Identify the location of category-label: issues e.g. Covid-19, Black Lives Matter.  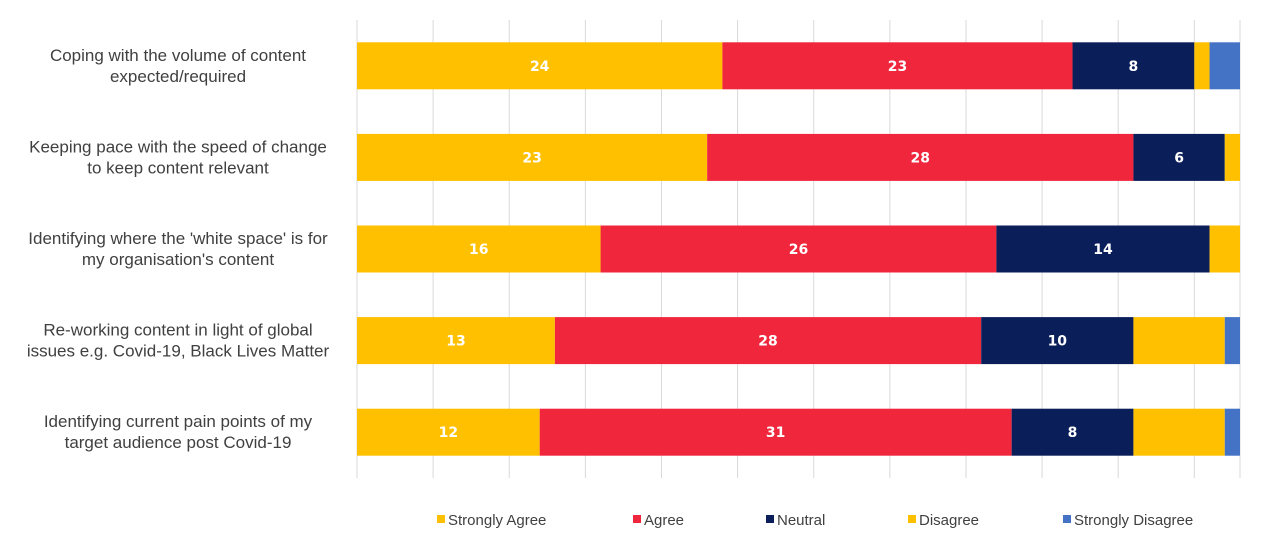
(178, 351).